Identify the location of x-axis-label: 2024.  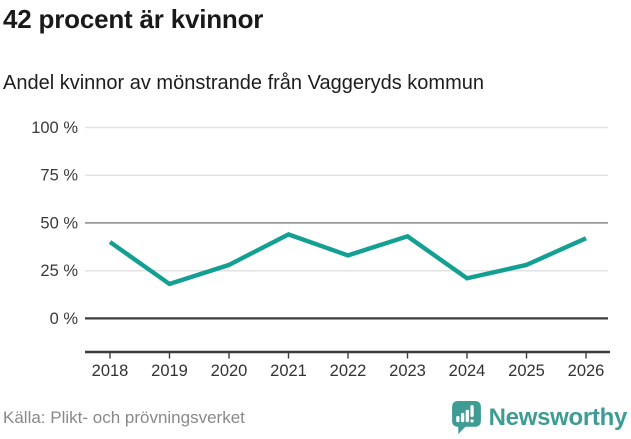
(467, 371).